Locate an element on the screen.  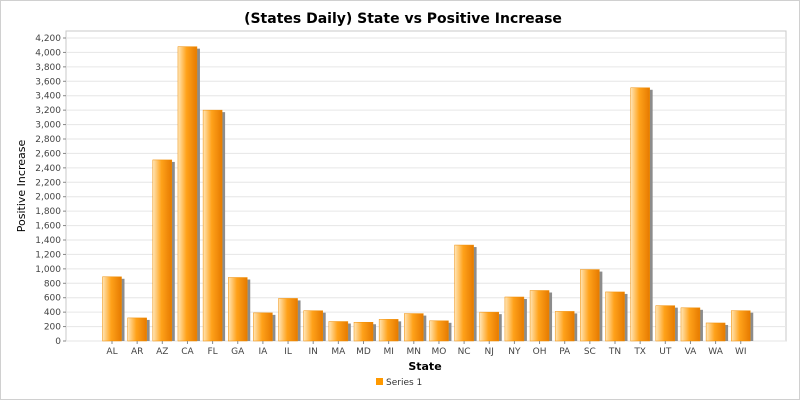
x-tick-label: MO is located at coordinates (439, 352).